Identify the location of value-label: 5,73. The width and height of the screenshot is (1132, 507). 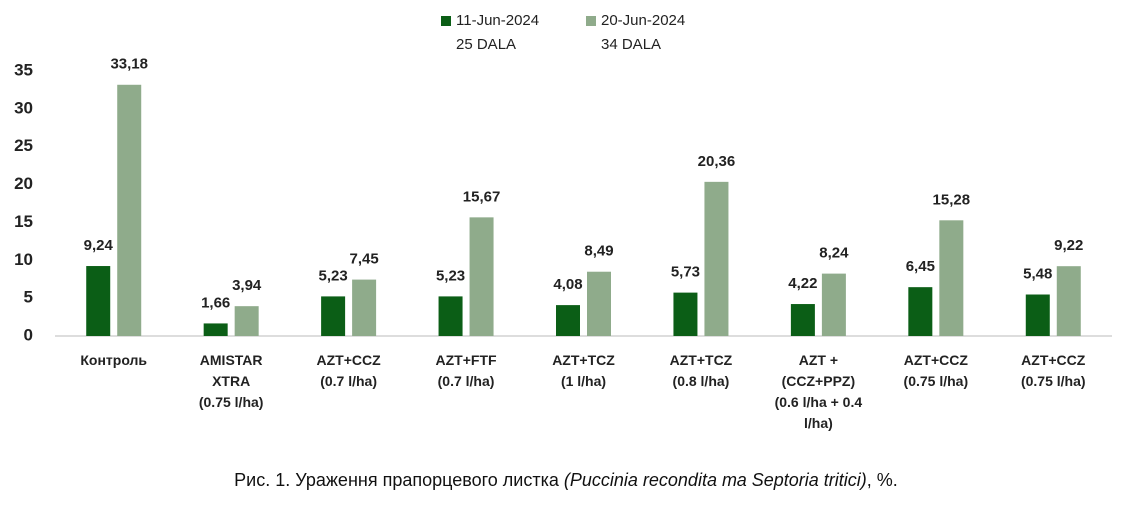
(685, 272).